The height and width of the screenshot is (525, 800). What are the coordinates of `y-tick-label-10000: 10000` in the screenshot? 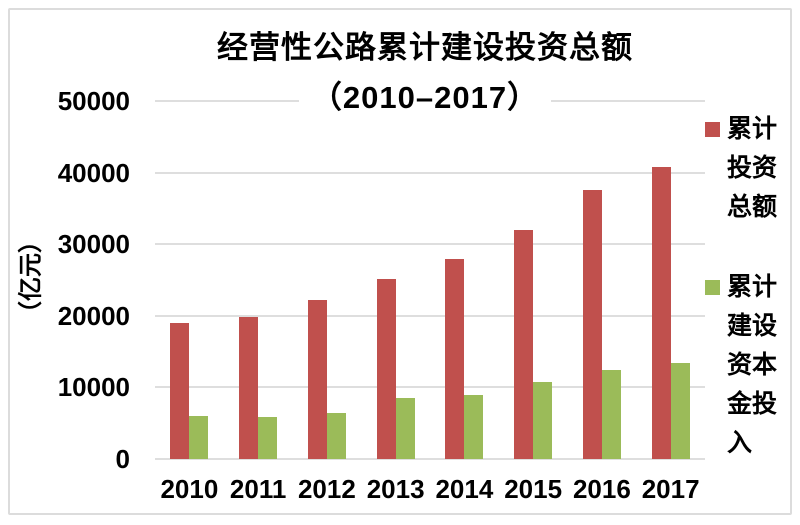 It's located at (93, 387).